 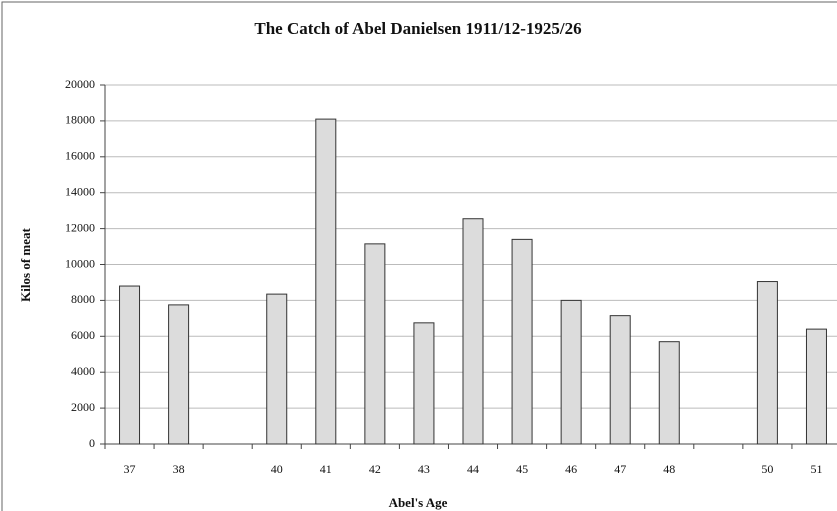 What do you see at coordinates (92, 443) in the screenshot?
I see `y-tick-label: 0` at bounding box center [92, 443].